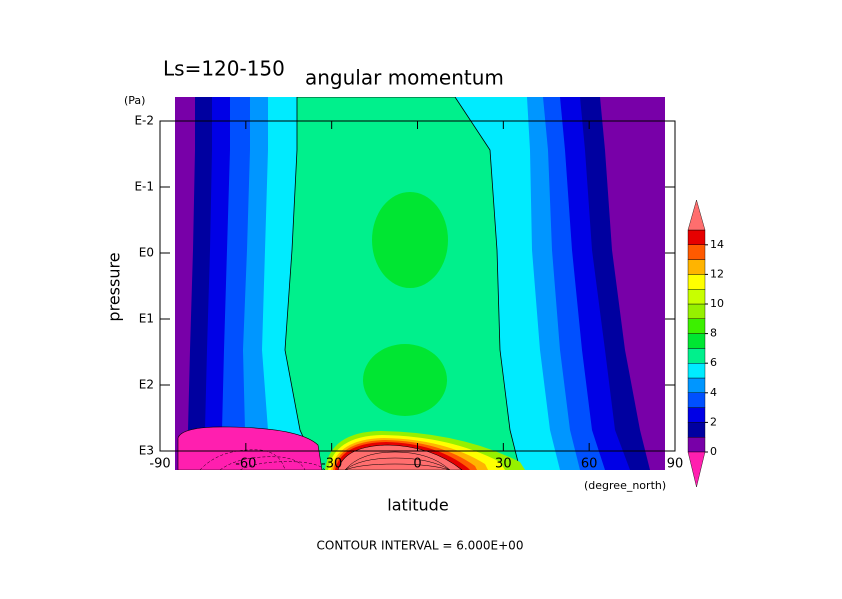 The height and width of the screenshot is (599, 842). I want to click on contour-band-below, so click(250, 448).